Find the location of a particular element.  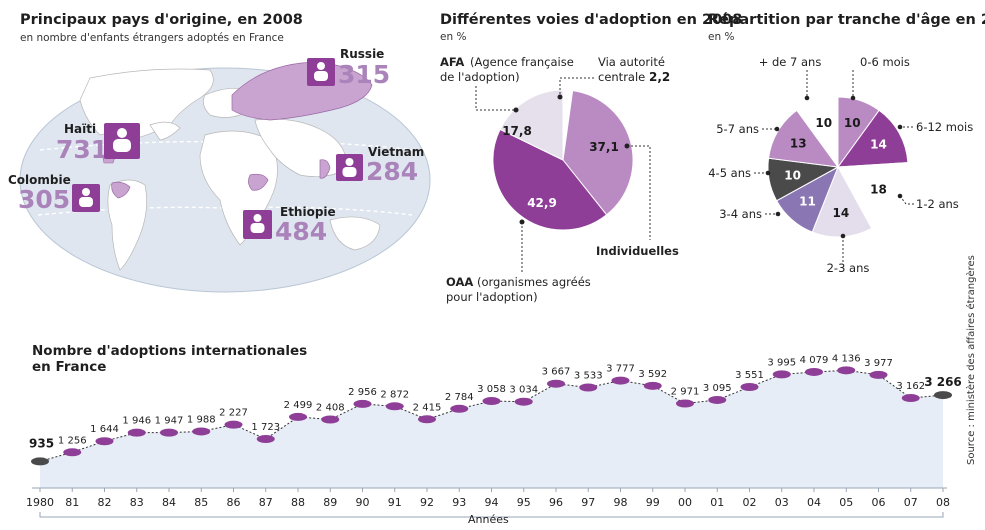

x-tick-05: 05 is located at coordinates (846, 502).